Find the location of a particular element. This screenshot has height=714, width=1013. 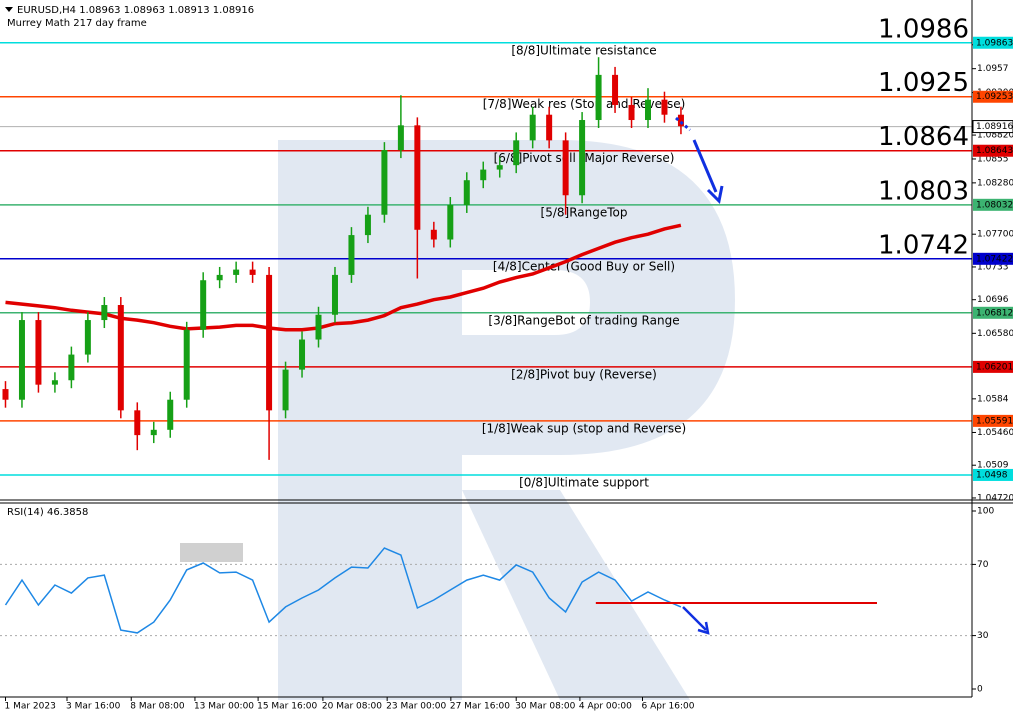

x-tick-label: 13 Mar 00:00 is located at coordinates (224, 707).